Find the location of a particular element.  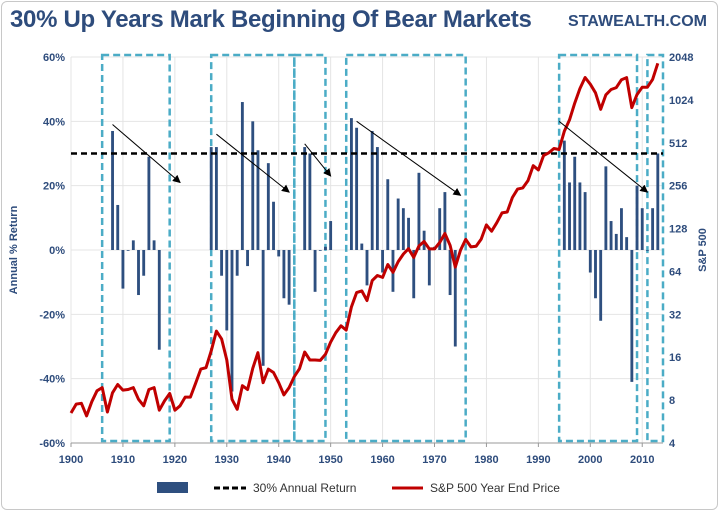

y-tick-label: 20% is located at coordinates (54, 187).